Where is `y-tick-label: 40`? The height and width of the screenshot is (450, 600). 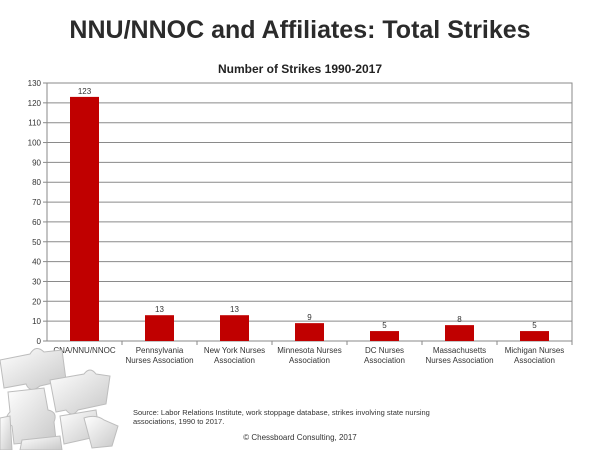 y-tick-label: 40 is located at coordinates (36, 262).